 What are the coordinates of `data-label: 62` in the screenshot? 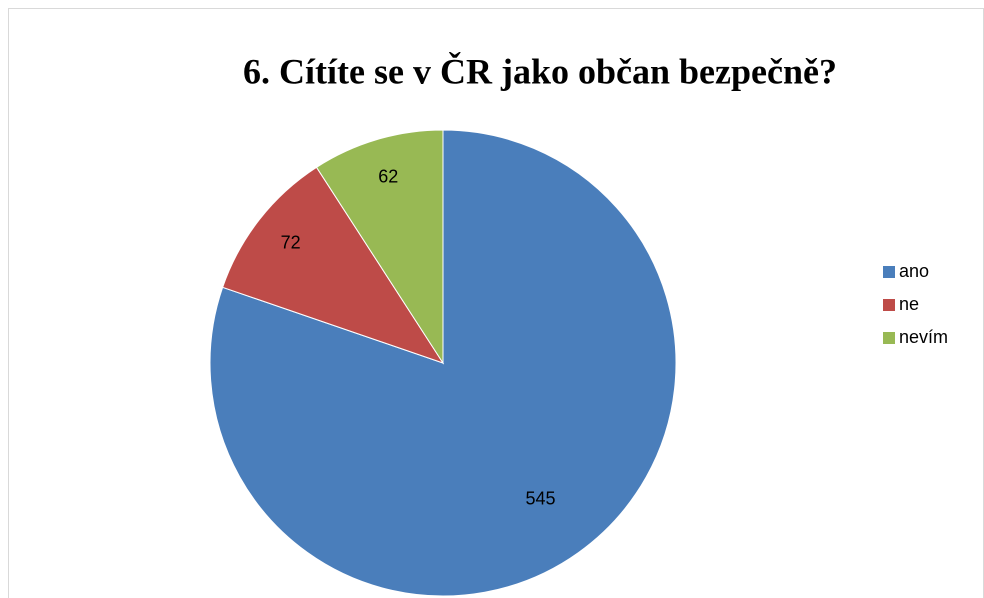 It's located at (388, 176).